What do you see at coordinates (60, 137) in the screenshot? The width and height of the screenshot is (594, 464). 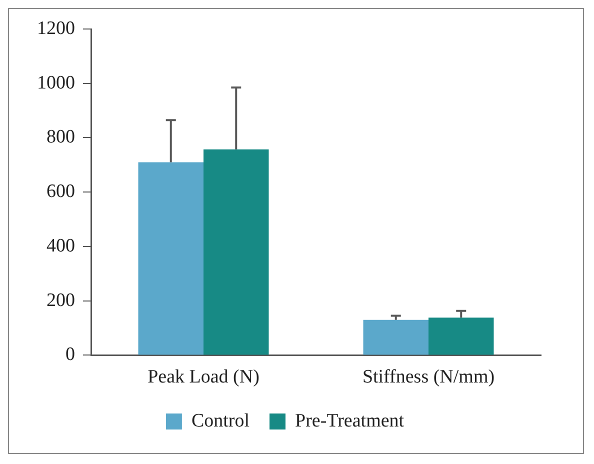 I see `y-tick-label: 800` at bounding box center [60, 137].